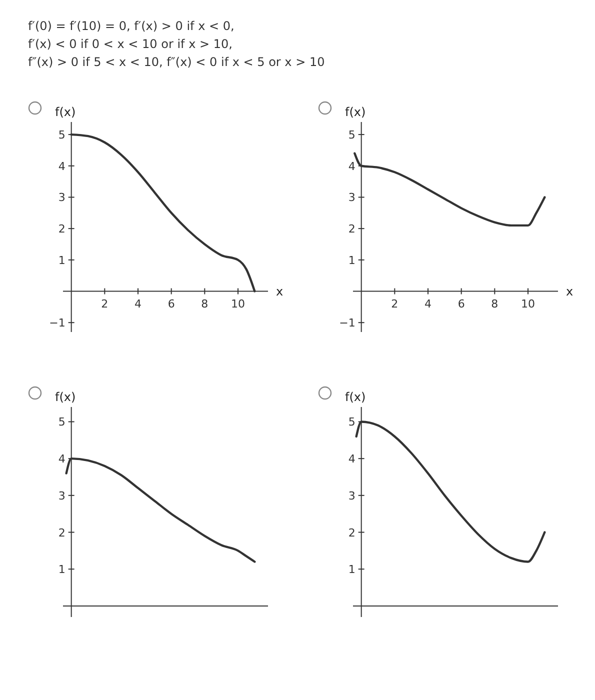 The width and height of the screenshot is (595, 700). Describe the element at coordinates (130, 44) in the screenshot. I see `text: f′(x) < 0 if 0 < x < 10 or if x > 10,` at that location.